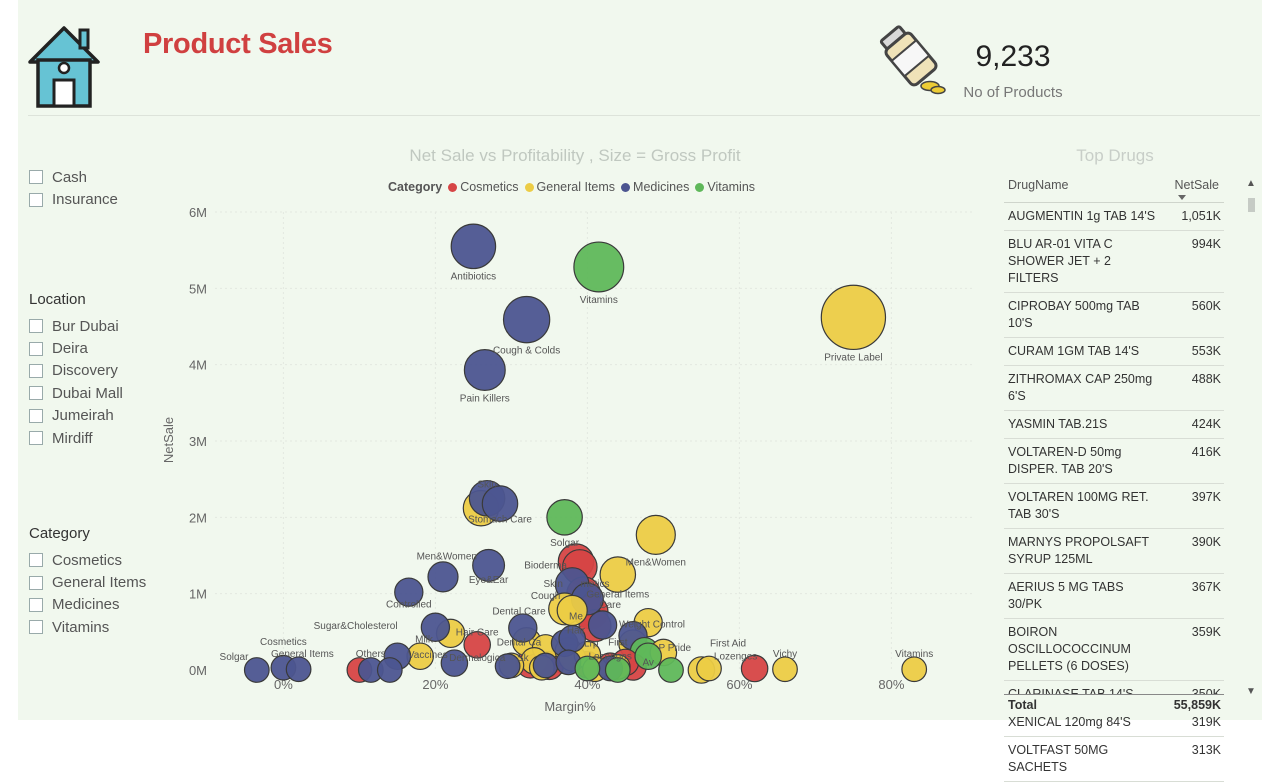 Image resolution: width=1280 pixels, height=782 pixels. What do you see at coordinates (1114, 388) in the screenshot?
I see `table-row: ZITHROMAX CAP 250mg 6'S 488K` at bounding box center [1114, 388].